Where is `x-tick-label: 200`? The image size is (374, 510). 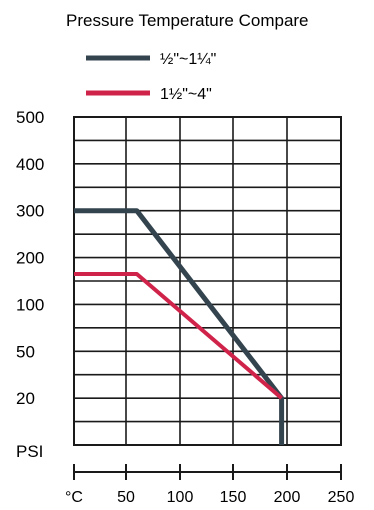
x-tick-label: 200 is located at coordinates (287, 497).